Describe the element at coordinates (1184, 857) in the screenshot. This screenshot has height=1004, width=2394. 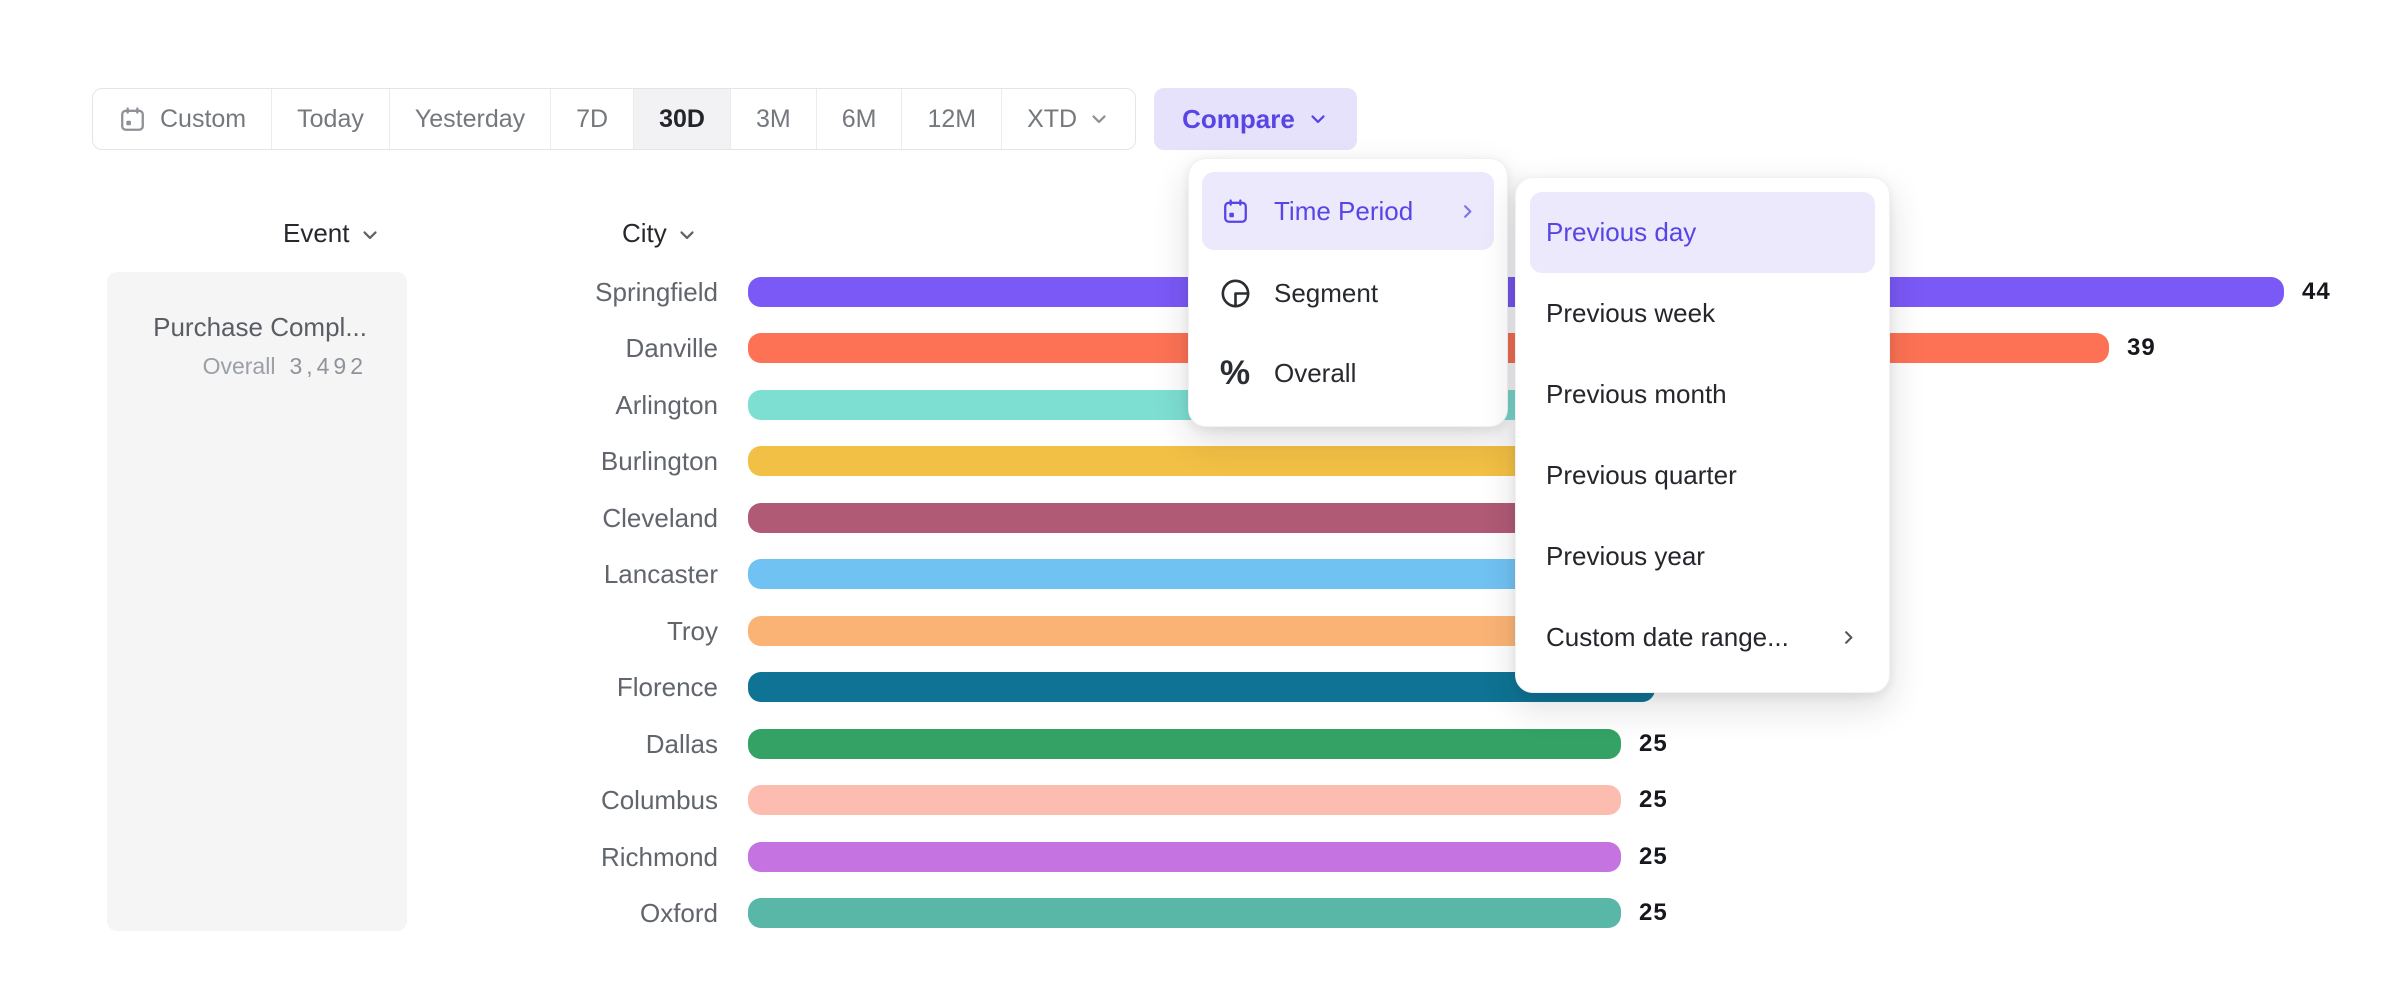
I see `bar-richmond` at that location.